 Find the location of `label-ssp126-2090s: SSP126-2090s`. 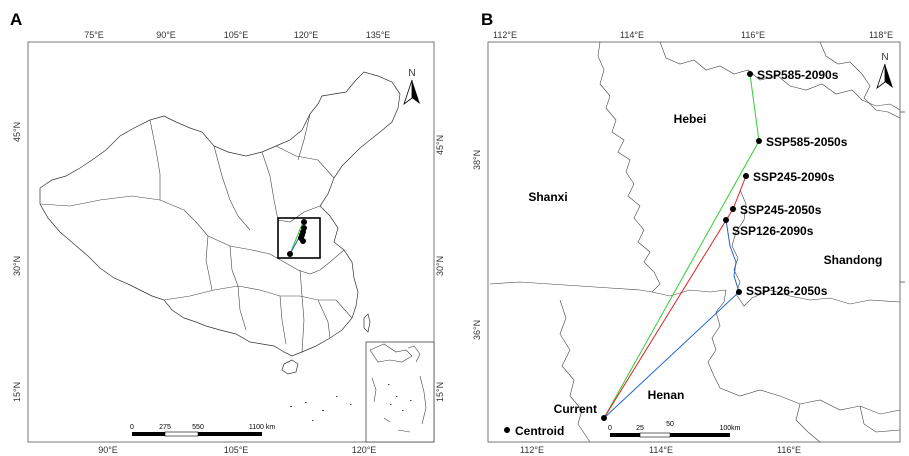

label-ssp126-2090s: SSP126-2090s is located at coordinates (773, 231).